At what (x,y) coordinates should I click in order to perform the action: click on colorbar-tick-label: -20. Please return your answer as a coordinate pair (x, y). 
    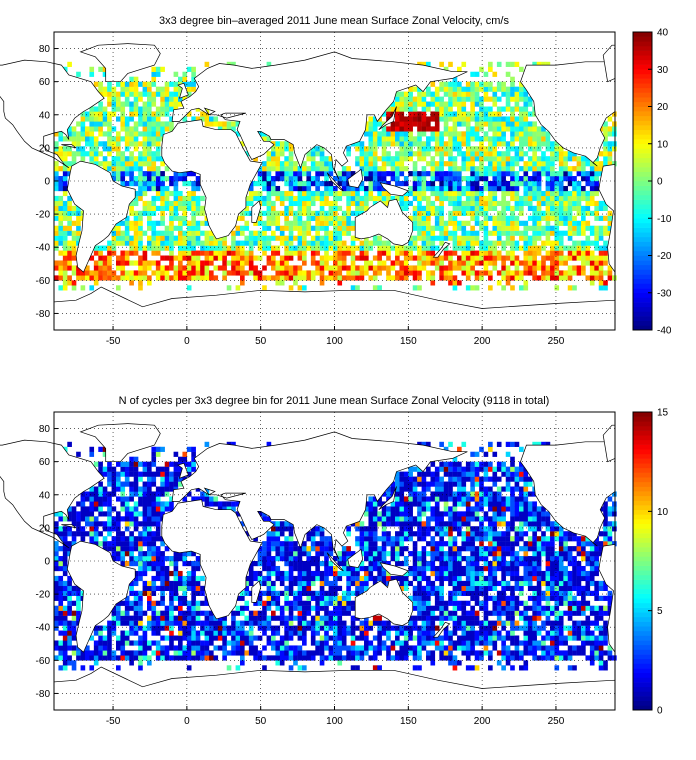
    Looking at the image, I should click on (664, 256).